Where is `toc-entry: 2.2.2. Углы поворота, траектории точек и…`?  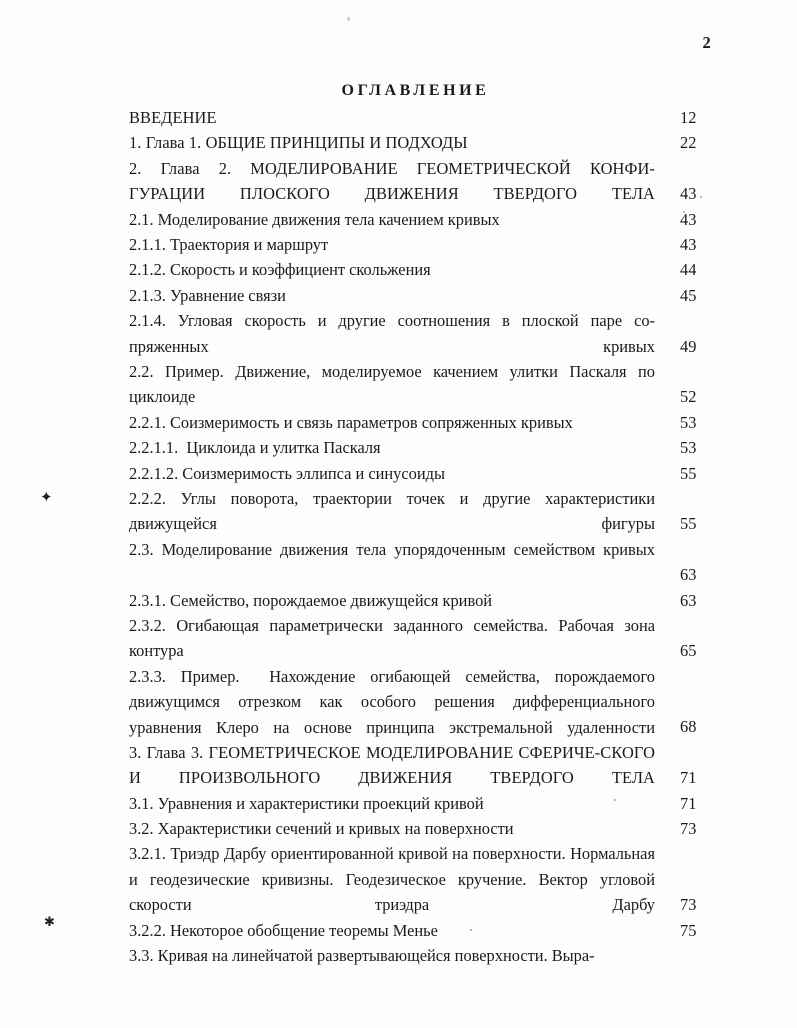 toc-entry: 2.2.2. Углы поворота, траектории точек и… is located at coordinates (412, 511).